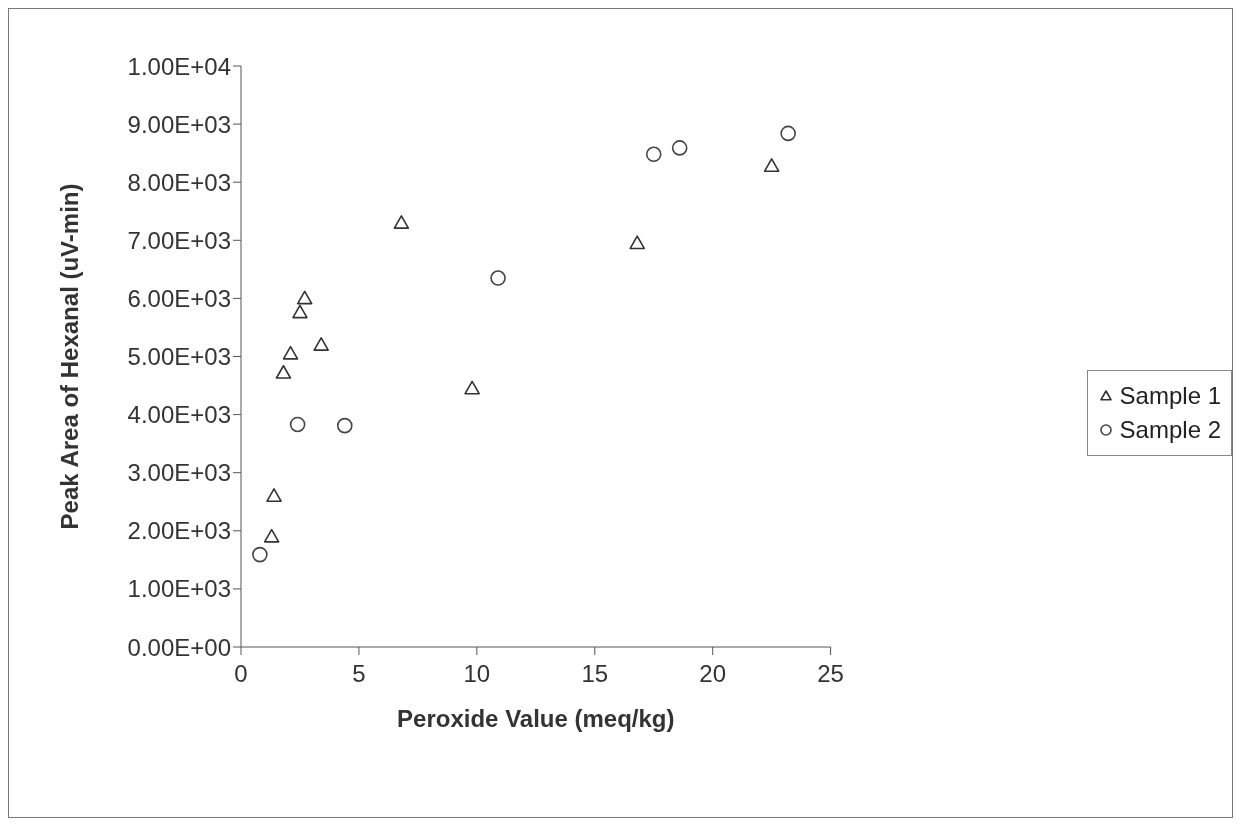  What do you see at coordinates (713, 674) in the screenshot?
I see `x-tick-label: 20` at bounding box center [713, 674].